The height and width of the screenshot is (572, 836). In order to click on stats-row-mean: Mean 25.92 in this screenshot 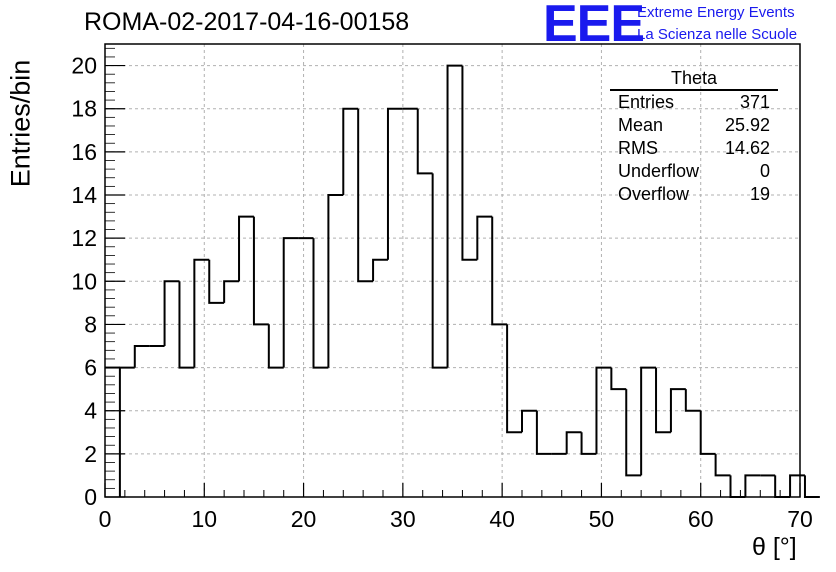, I will do `click(694, 125)`.